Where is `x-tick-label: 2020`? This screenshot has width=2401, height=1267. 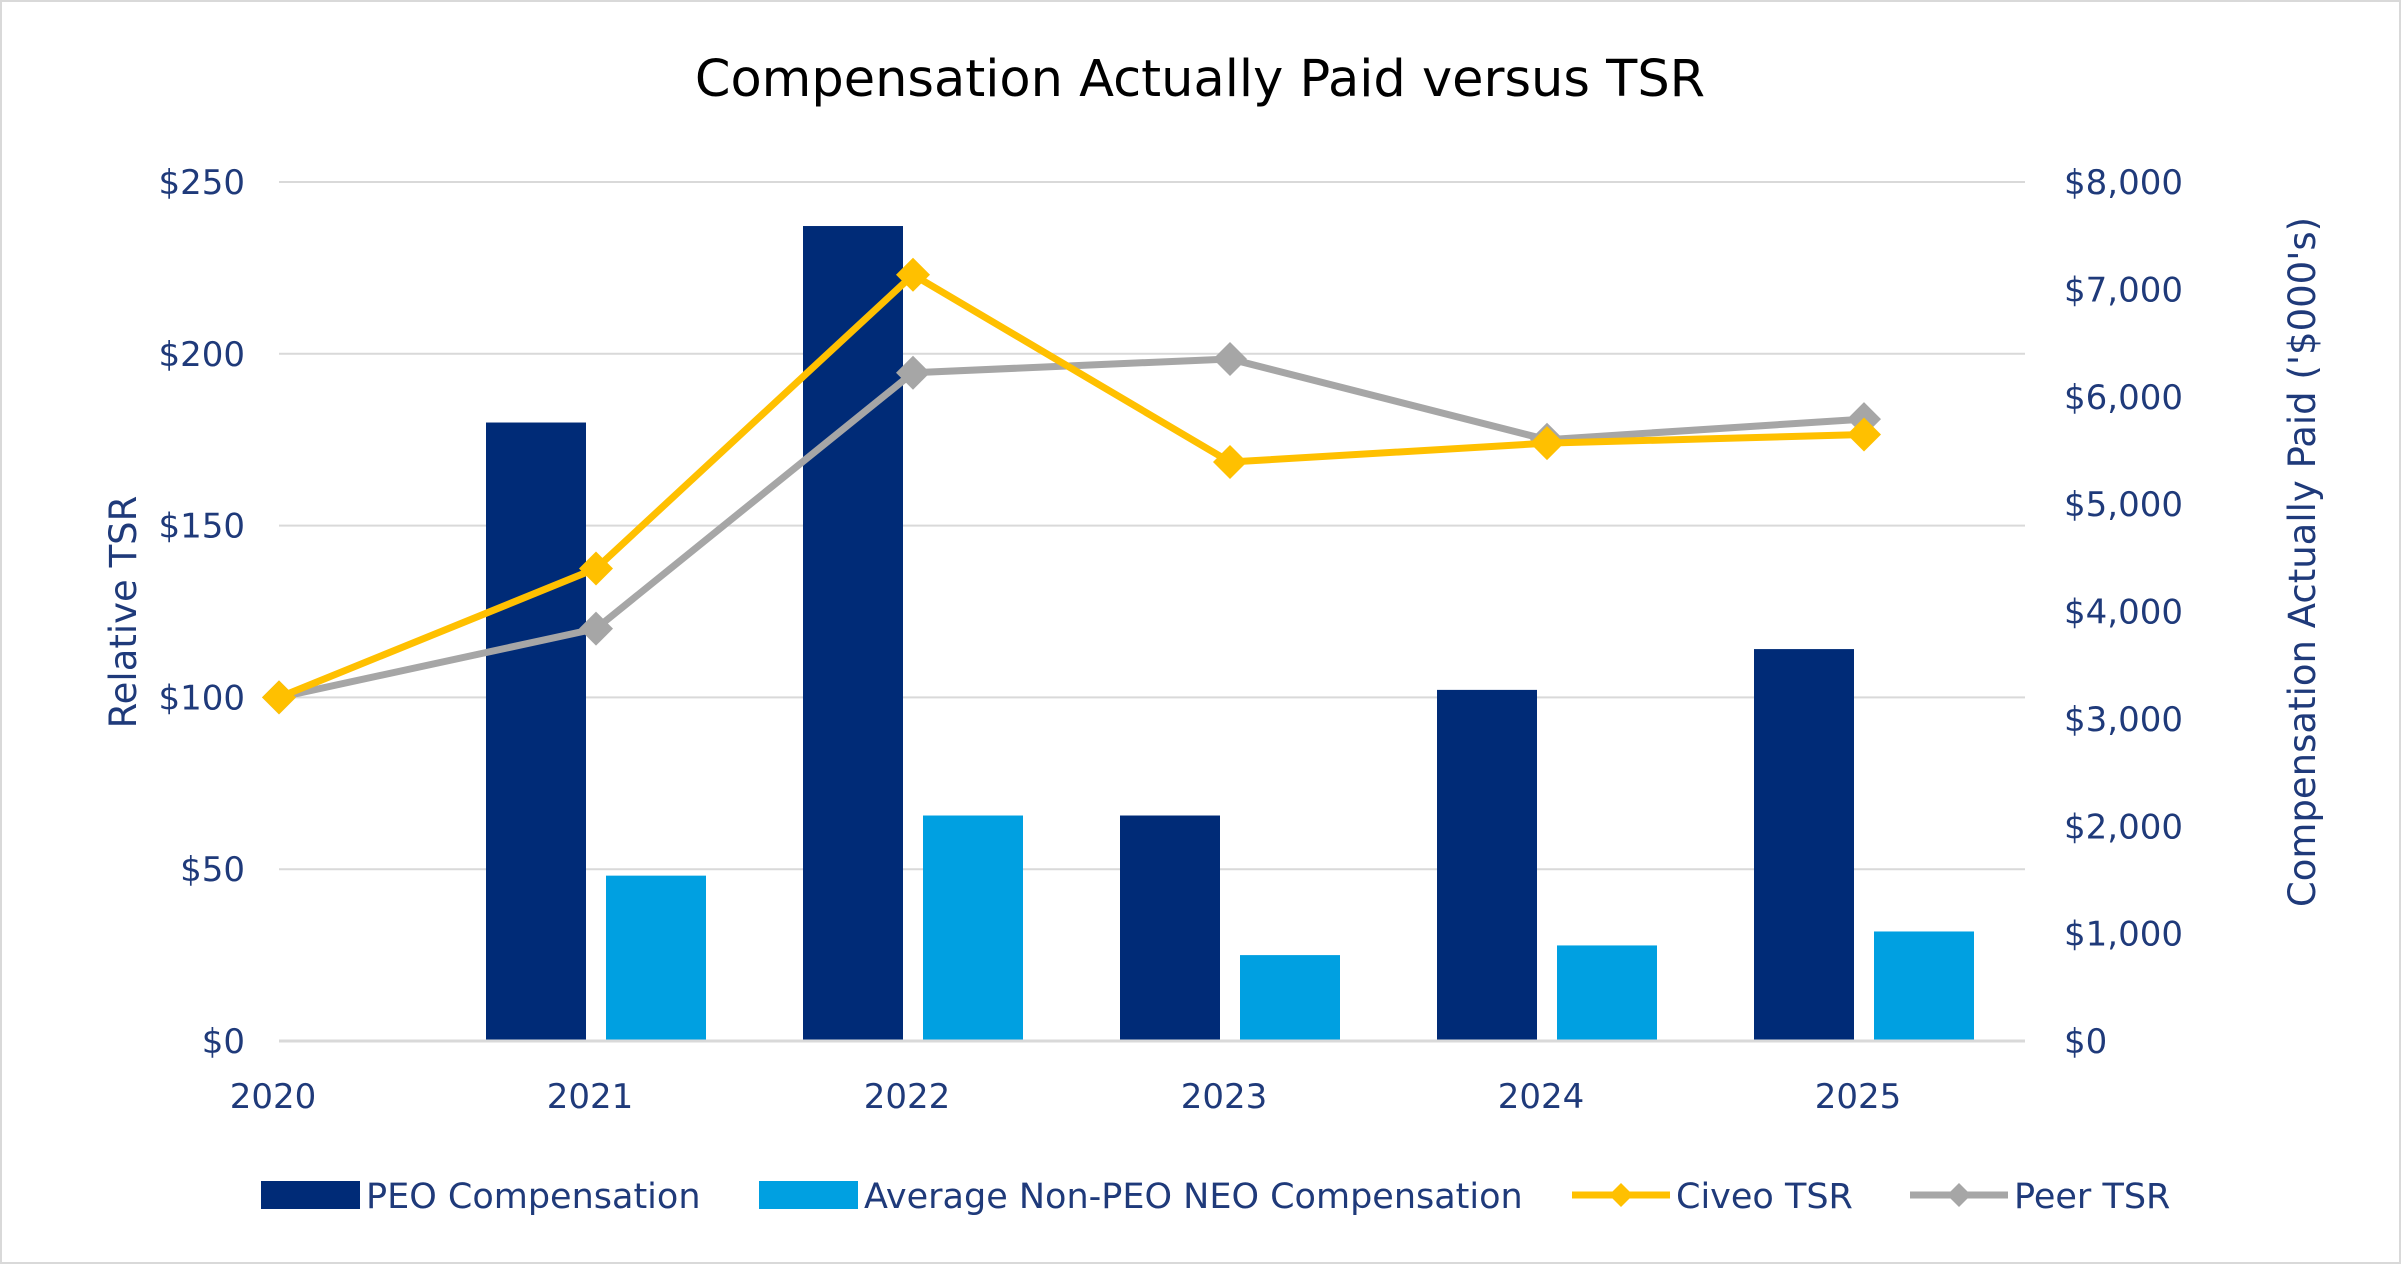
x-tick-label: 2020 is located at coordinates (273, 1097).